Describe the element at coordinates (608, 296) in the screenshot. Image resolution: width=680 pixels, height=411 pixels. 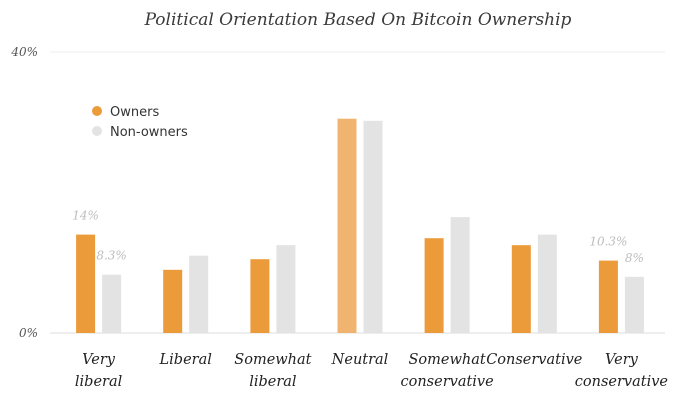
I see `bar-owners-very-conservative` at that location.